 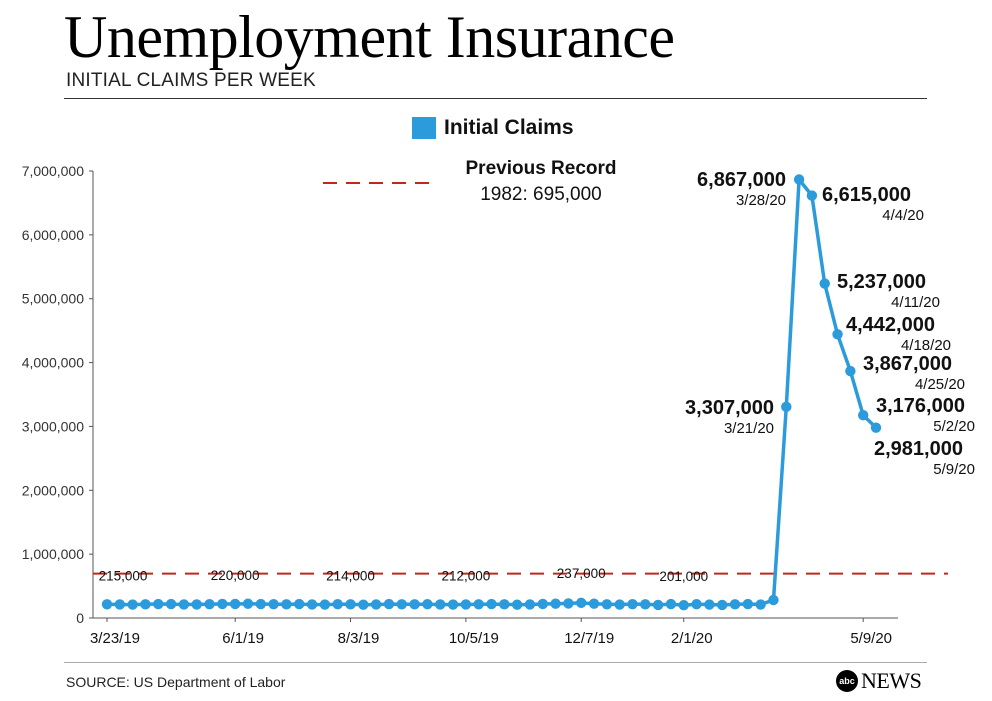 What do you see at coordinates (891, 680) in the screenshot?
I see `news-wordmark: NEWS` at bounding box center [891, 680].